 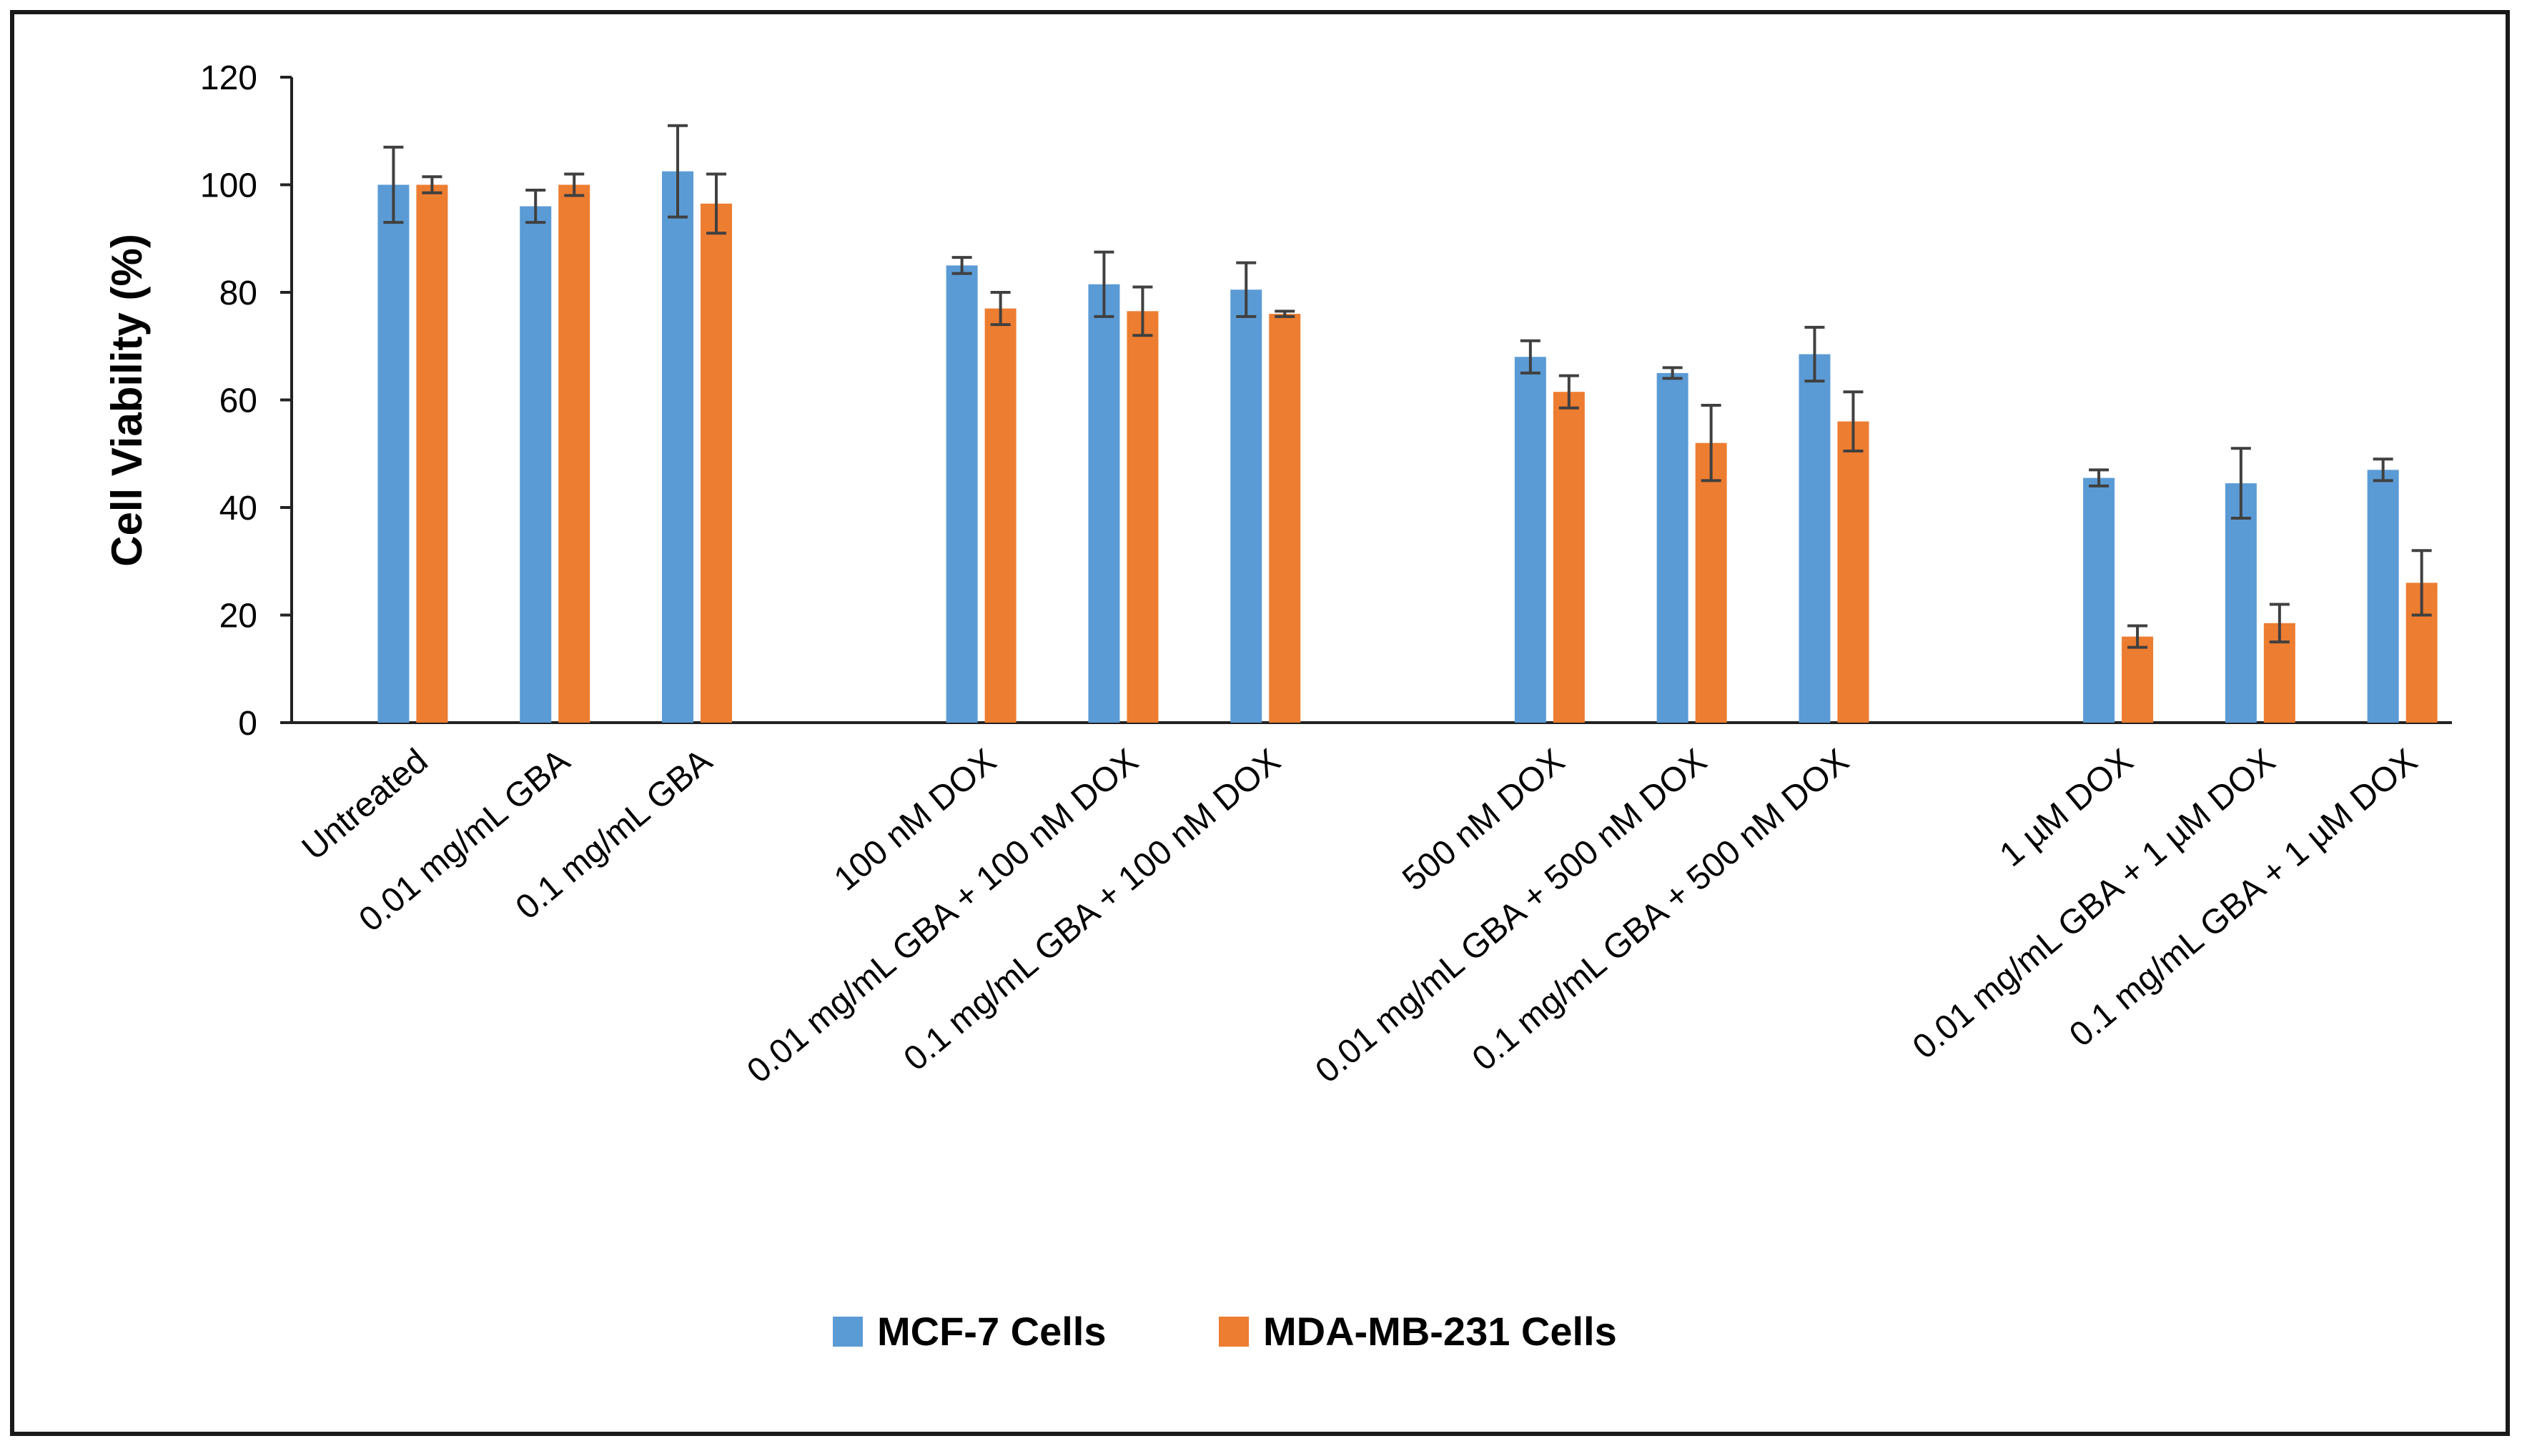 What do you see at coordinates (228, 186) in the screenshot?
I see `y-tick-label: 100` at bounding box center [228, 186].